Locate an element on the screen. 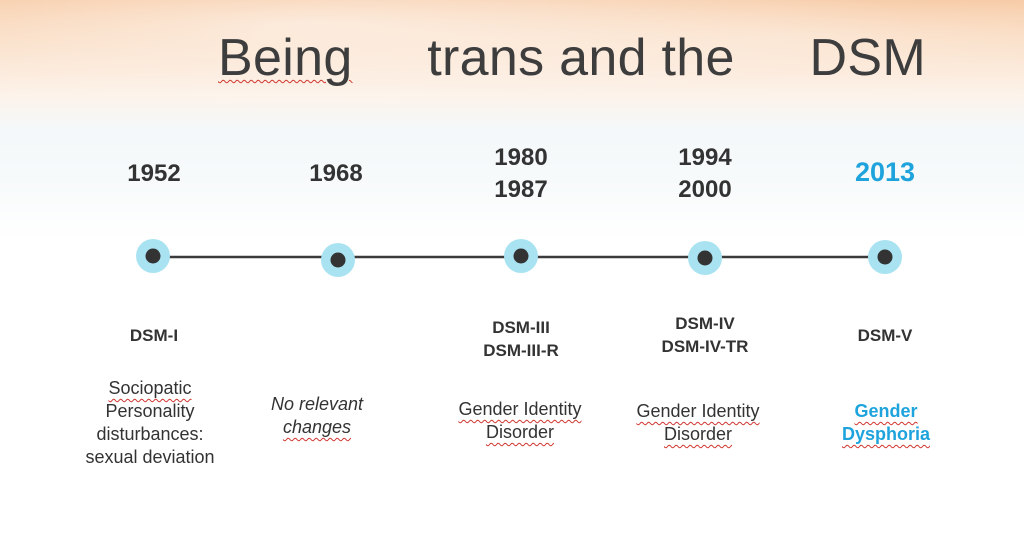 The image size is (1024, 554). year-1968: 1968 is located at coordinates (336, 174).